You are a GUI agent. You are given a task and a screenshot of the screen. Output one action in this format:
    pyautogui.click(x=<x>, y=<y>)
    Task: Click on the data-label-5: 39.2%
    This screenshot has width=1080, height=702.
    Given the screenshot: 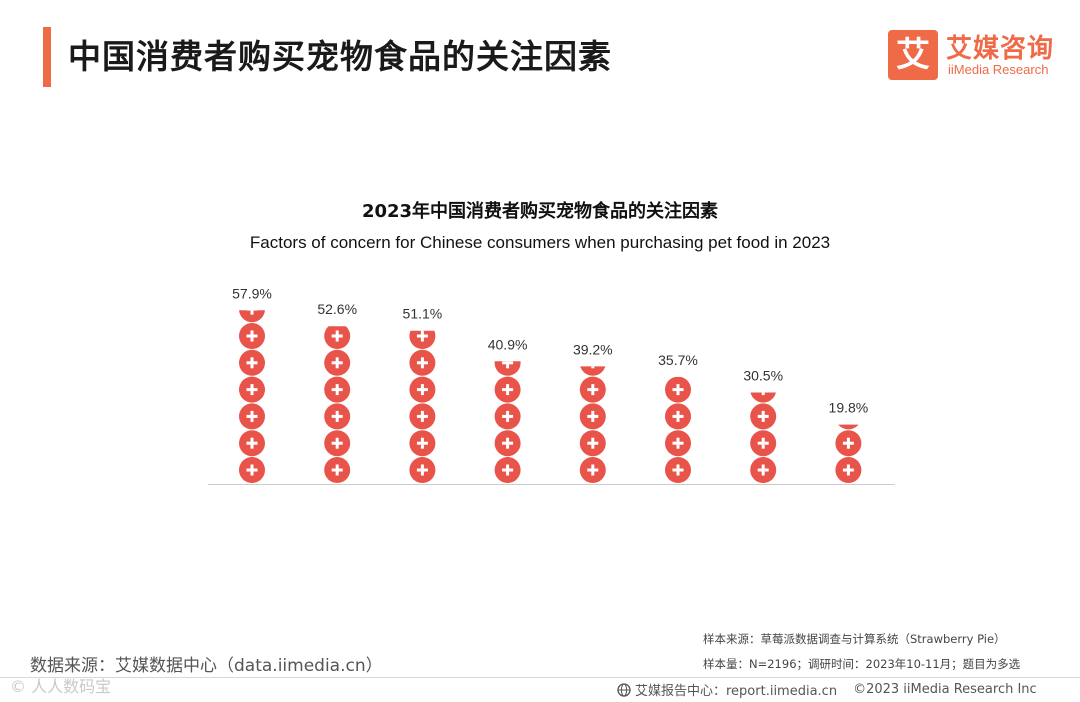 What is the action you would take?
    pyautogui.click(x=593, y=349)
    